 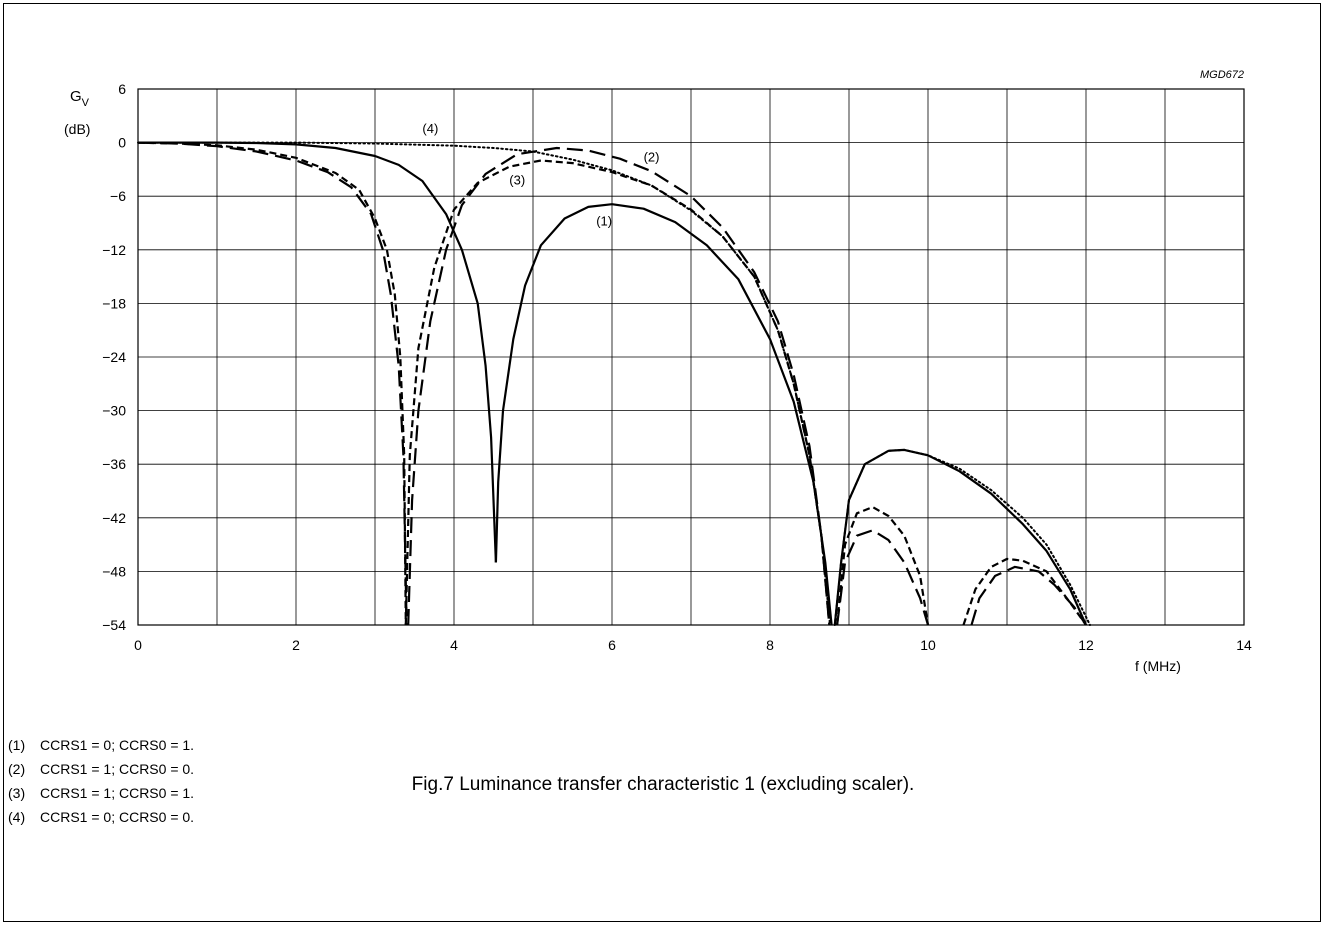 I want to click on note-text: CCRS1 = 0; CCRS0 = 1., so click(x=117, y=745).